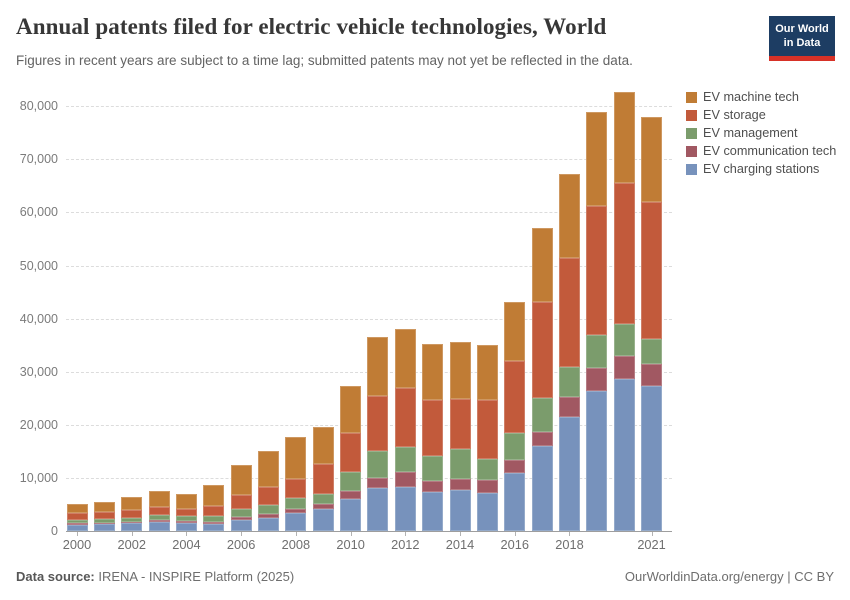  Describe the element at coordinates (542, 265) in the screenshot. I see `bar-segment-2017-ev-machine-tech` at that location.